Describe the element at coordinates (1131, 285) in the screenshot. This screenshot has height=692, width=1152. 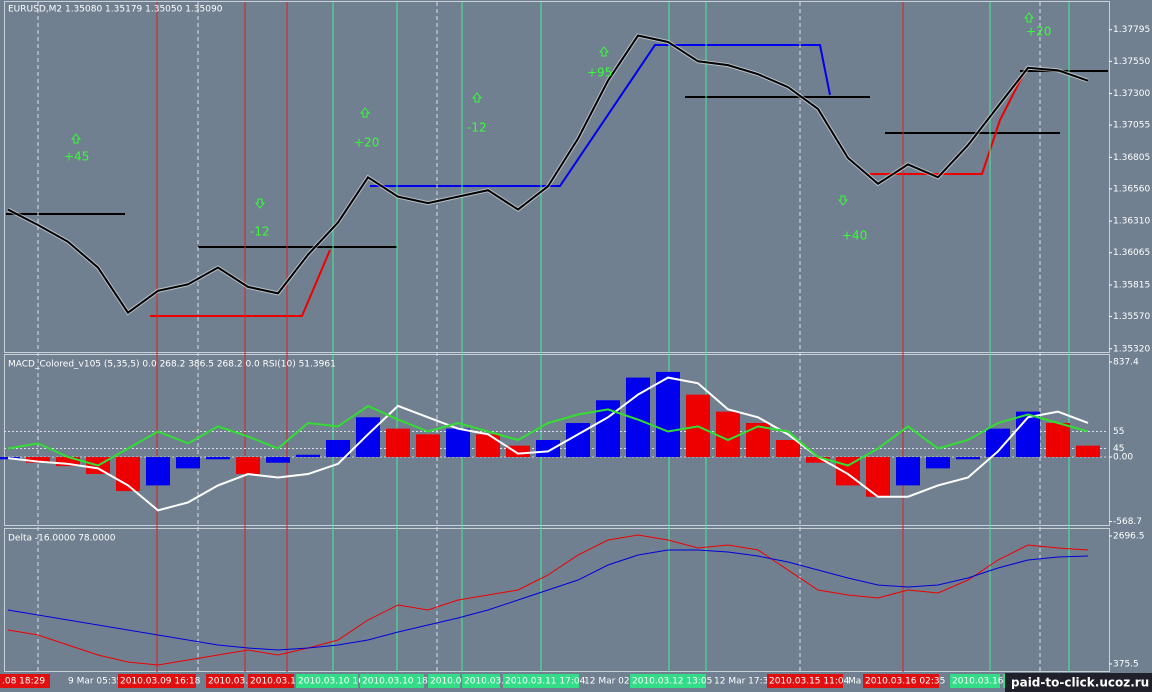
I see `y-tick-label: 1.35815` at that location.